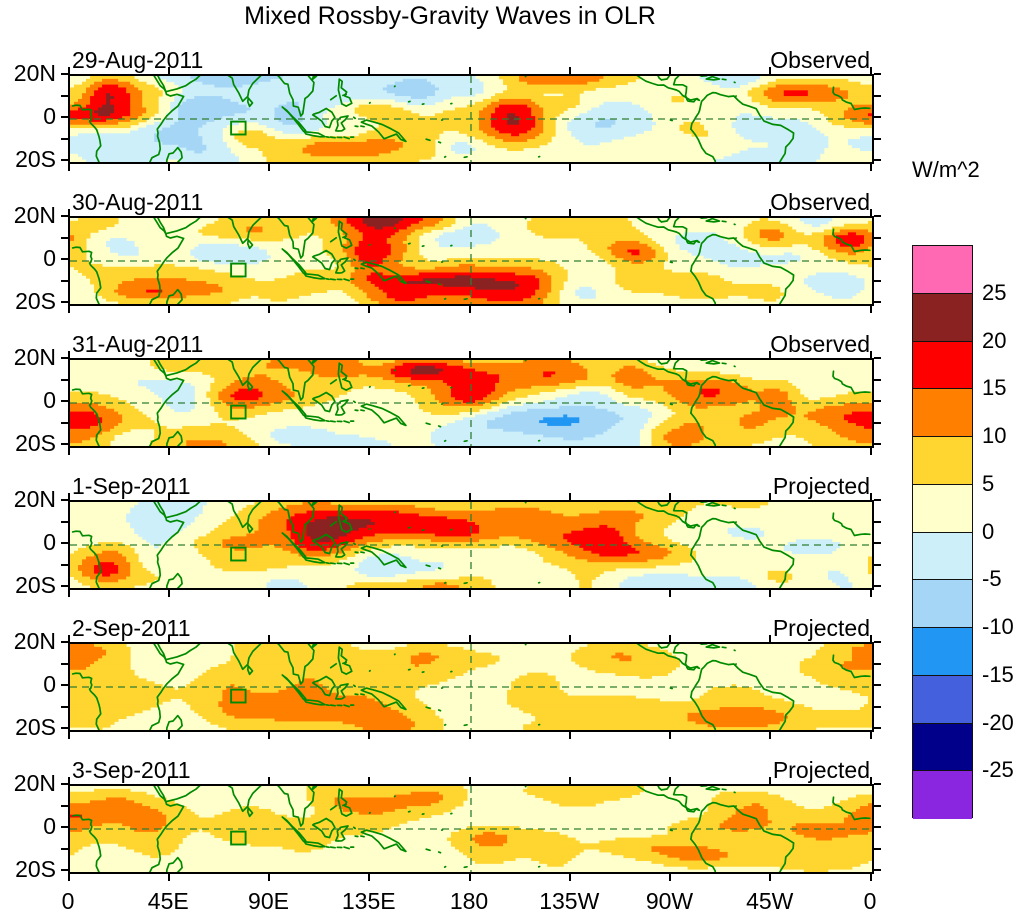  What do you see at coordinates (35, 727) in the screenshot?
I see `y-axis-label: 20S` at bounding box center [35, 727].